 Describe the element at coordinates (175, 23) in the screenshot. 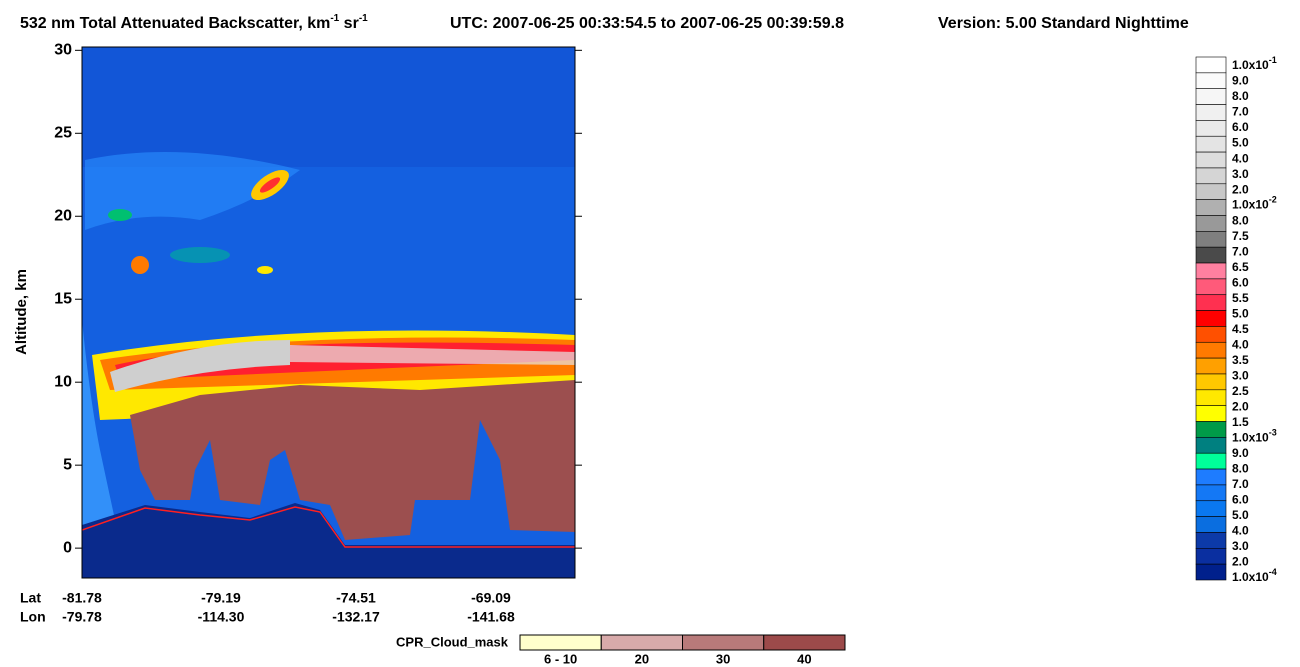

I see `title-part: 532 nm Total Attenuated Backscatter, km` at that location.